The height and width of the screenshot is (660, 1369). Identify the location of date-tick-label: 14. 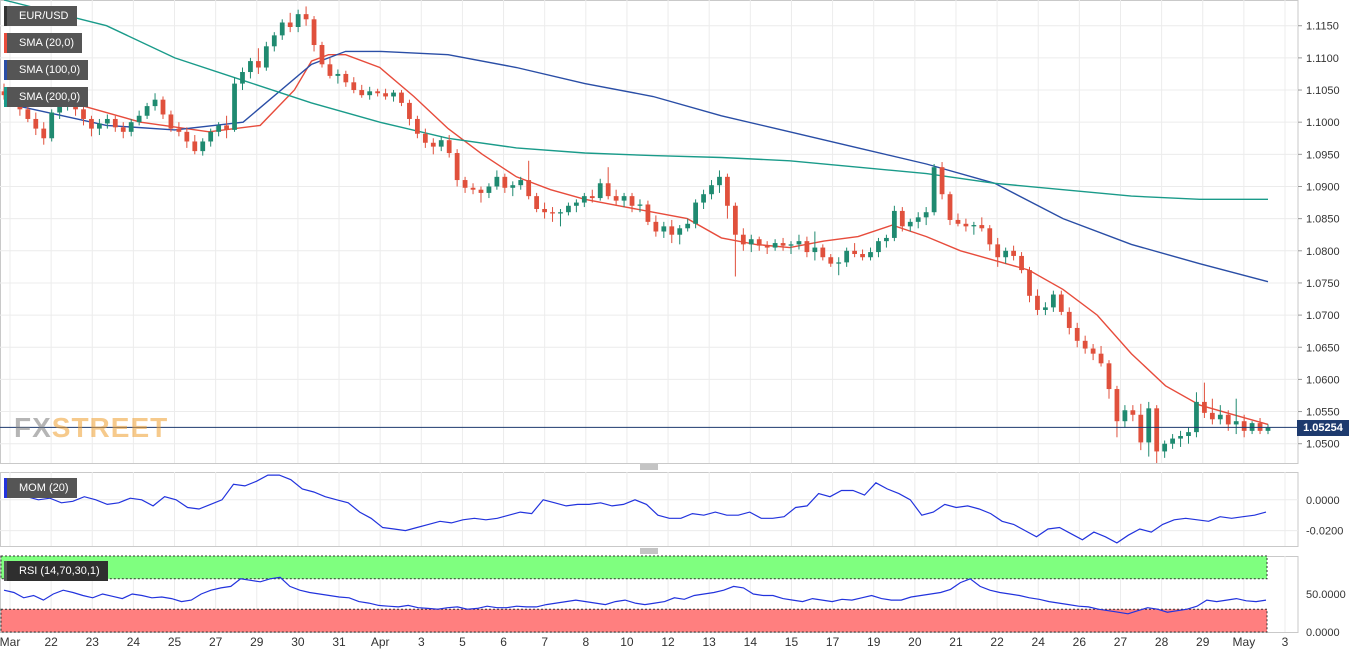
(751, 642).